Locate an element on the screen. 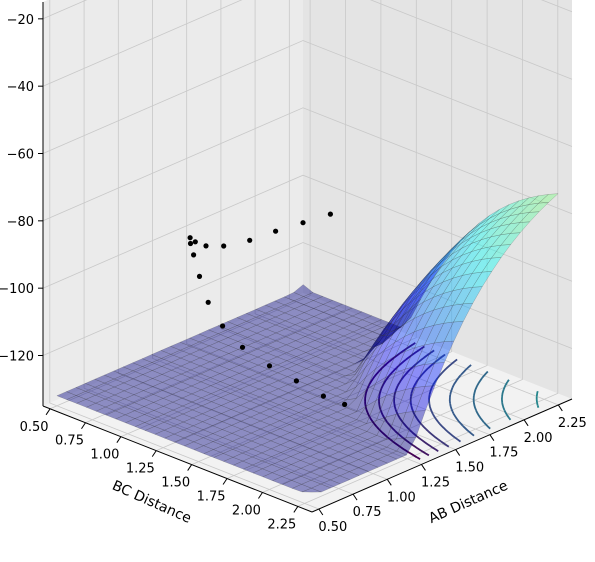 The width and height of the screenshot is (595, 562). contour-line is located at coordinates (392, 401).